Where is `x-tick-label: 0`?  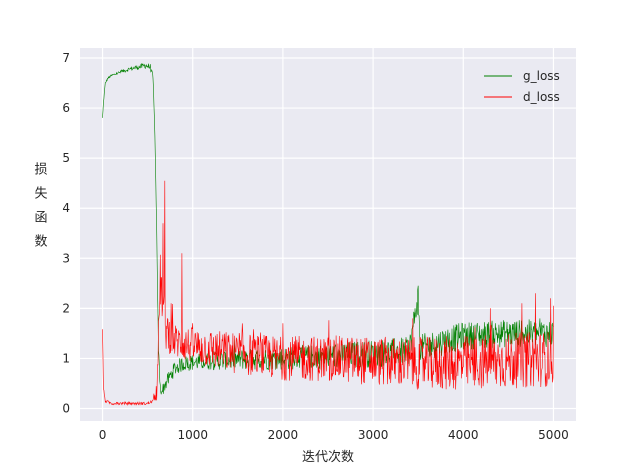
x-tick-label: 0 is located at coordinates (103, 435).